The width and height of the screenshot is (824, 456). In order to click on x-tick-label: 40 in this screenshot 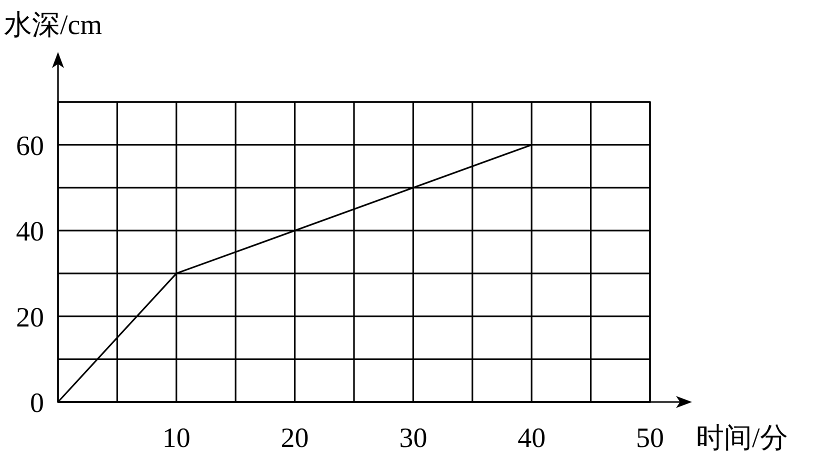, I will do `click(532, 438)`.